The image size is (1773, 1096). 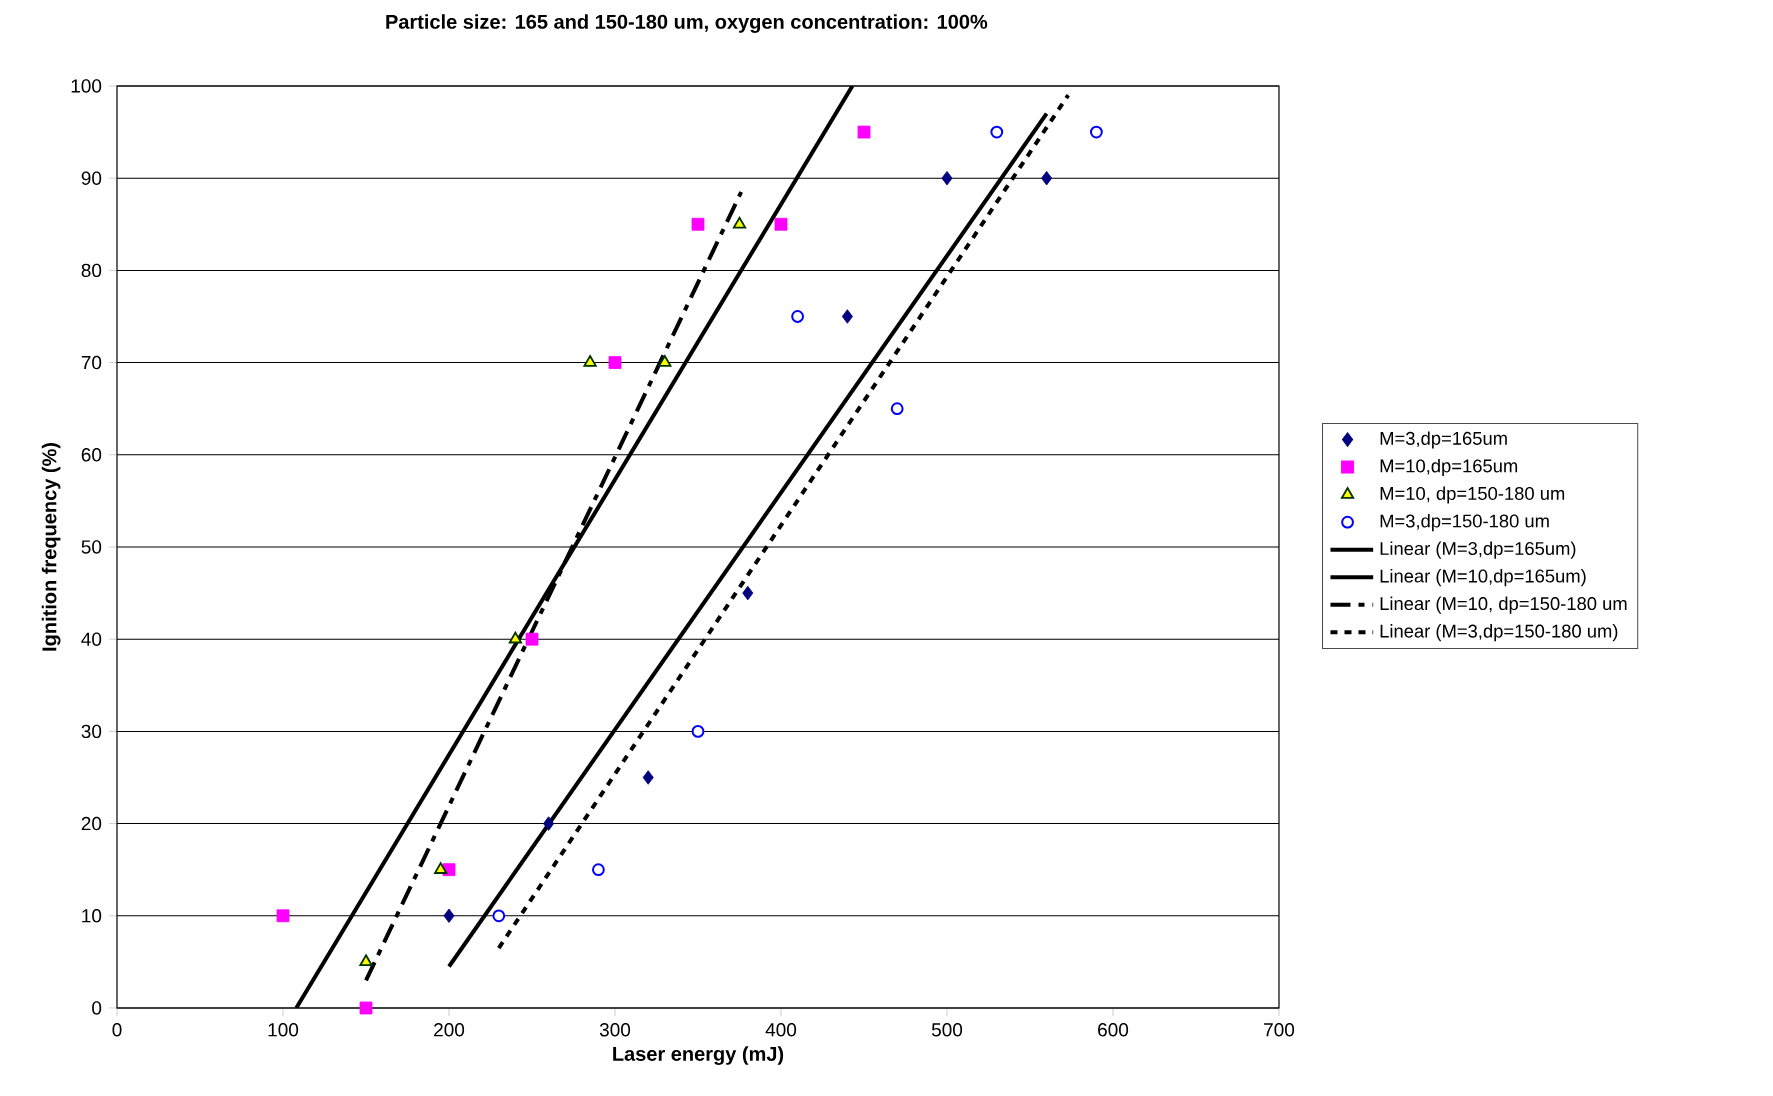 I want to click on y-tick-label: 20, so click(x=91, y=823).